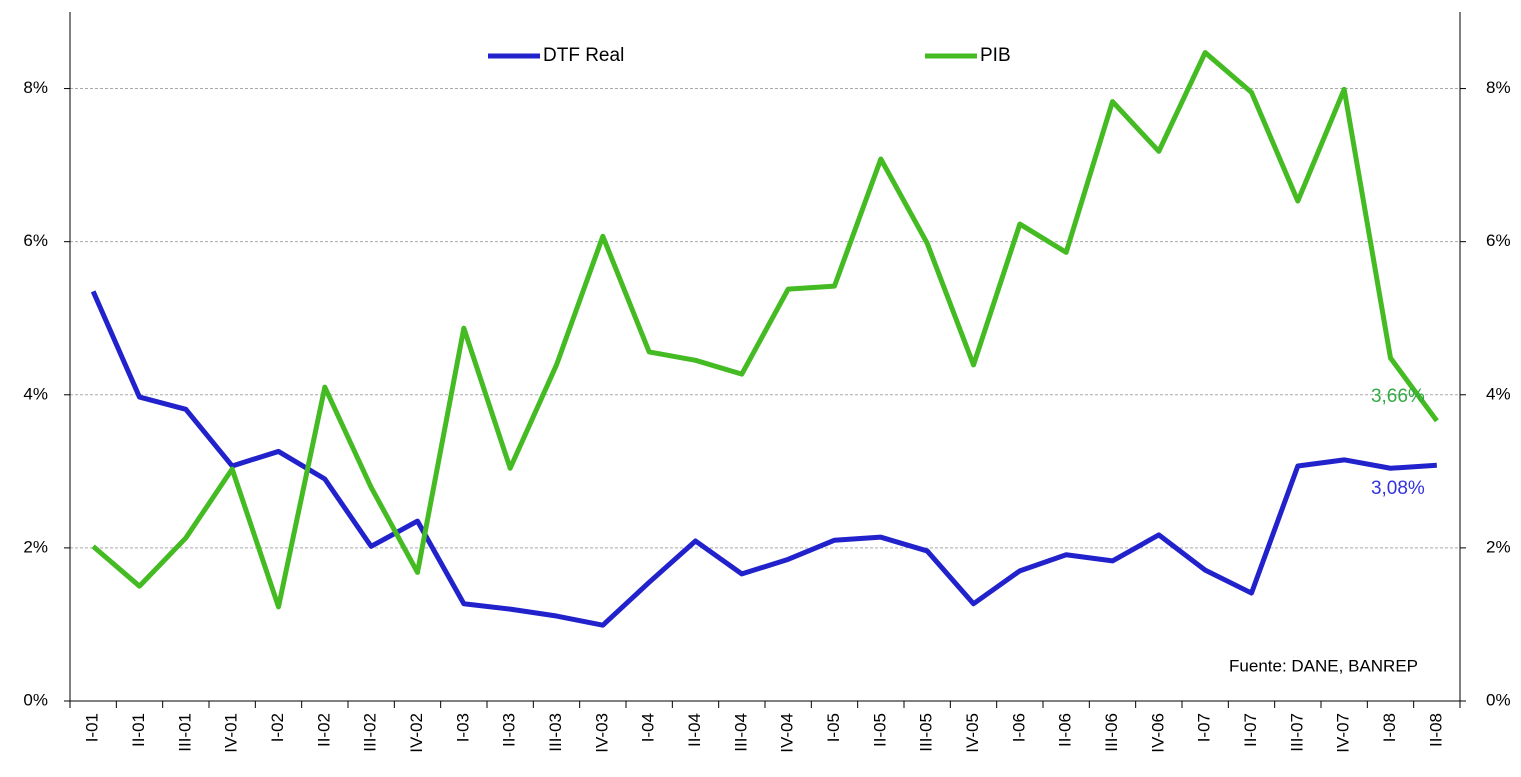 This screenshot has height=777, width=1521. What do you see at coordinates (416, 733) in the screenshot?
I see `x-tick-label: IV-02` at bounding box center [416, 733].